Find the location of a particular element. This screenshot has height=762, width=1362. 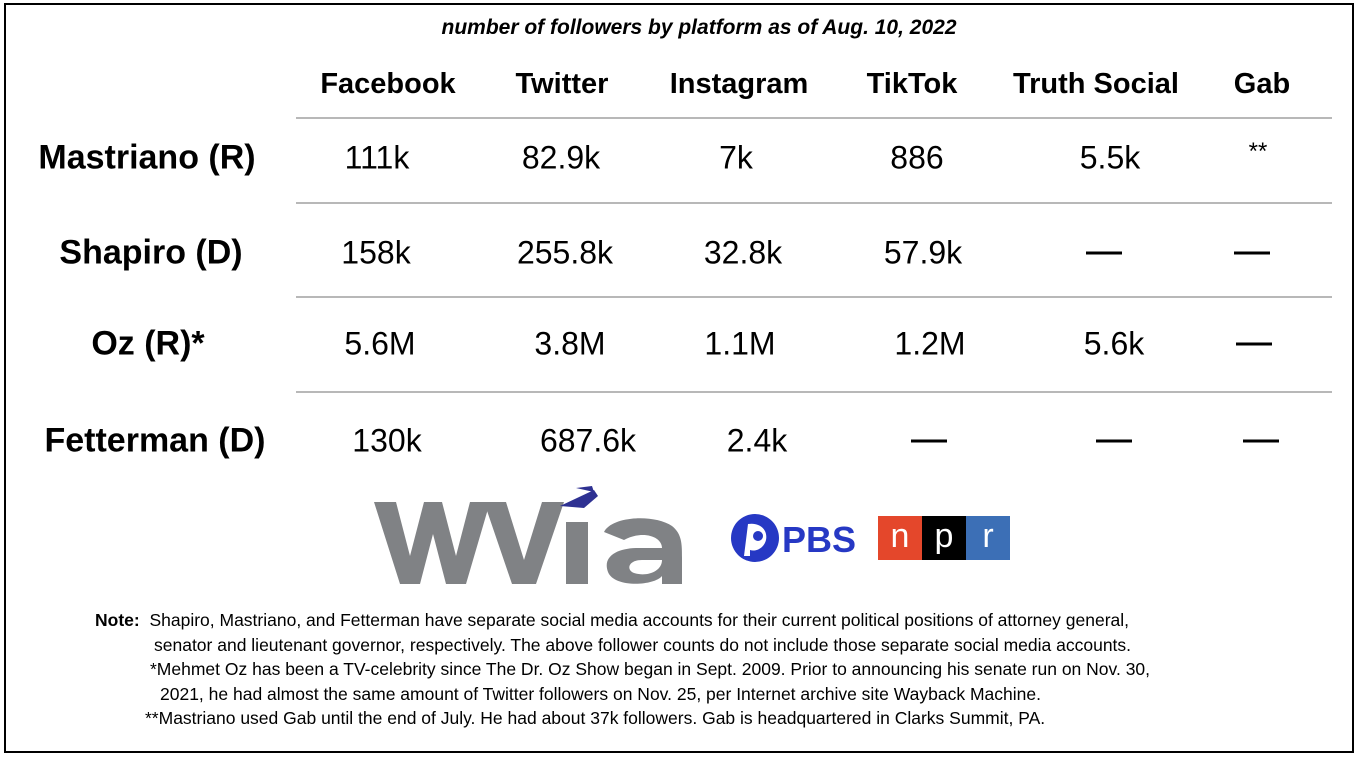

row-header-fetterman-d: Fetterman (D) is located at coordinates (155, 440).